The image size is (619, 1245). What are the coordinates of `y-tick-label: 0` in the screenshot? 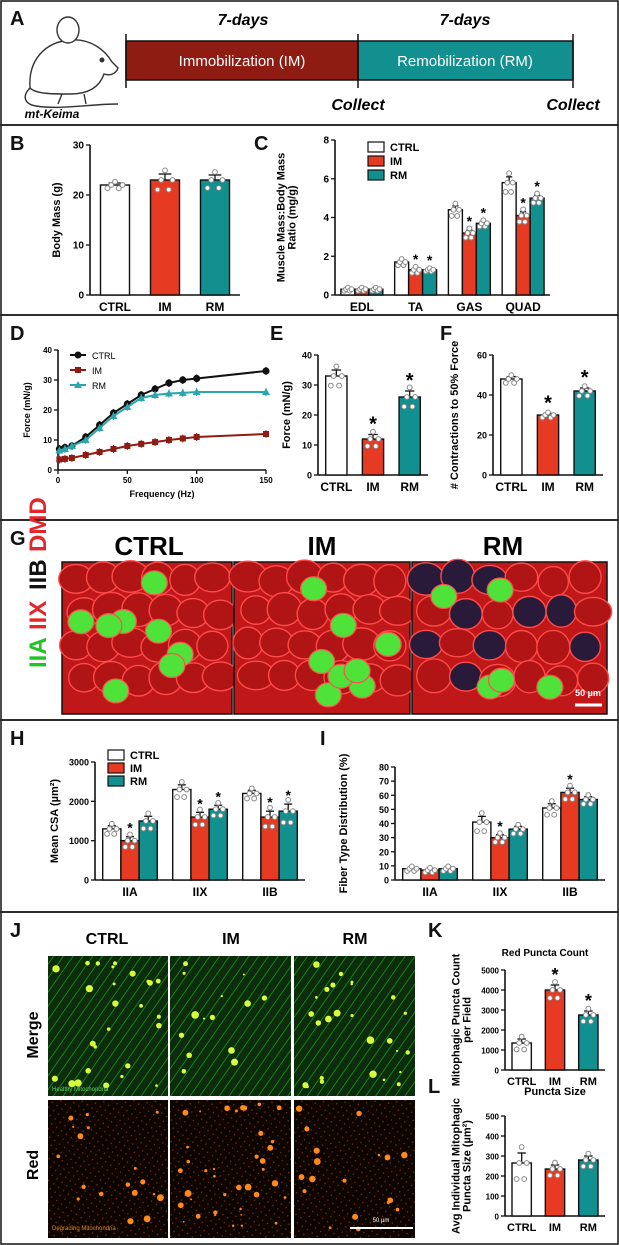 It's located at (386, 881).